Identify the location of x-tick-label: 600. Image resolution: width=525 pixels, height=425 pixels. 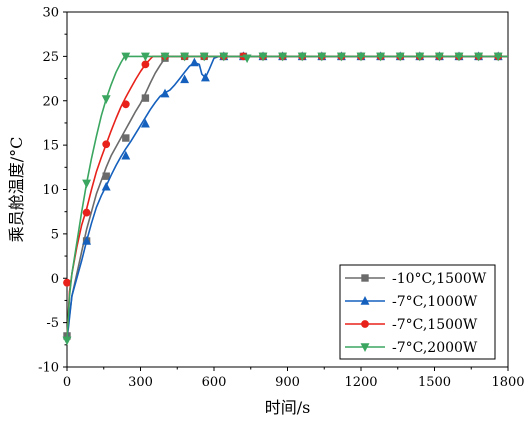
(214, 382).